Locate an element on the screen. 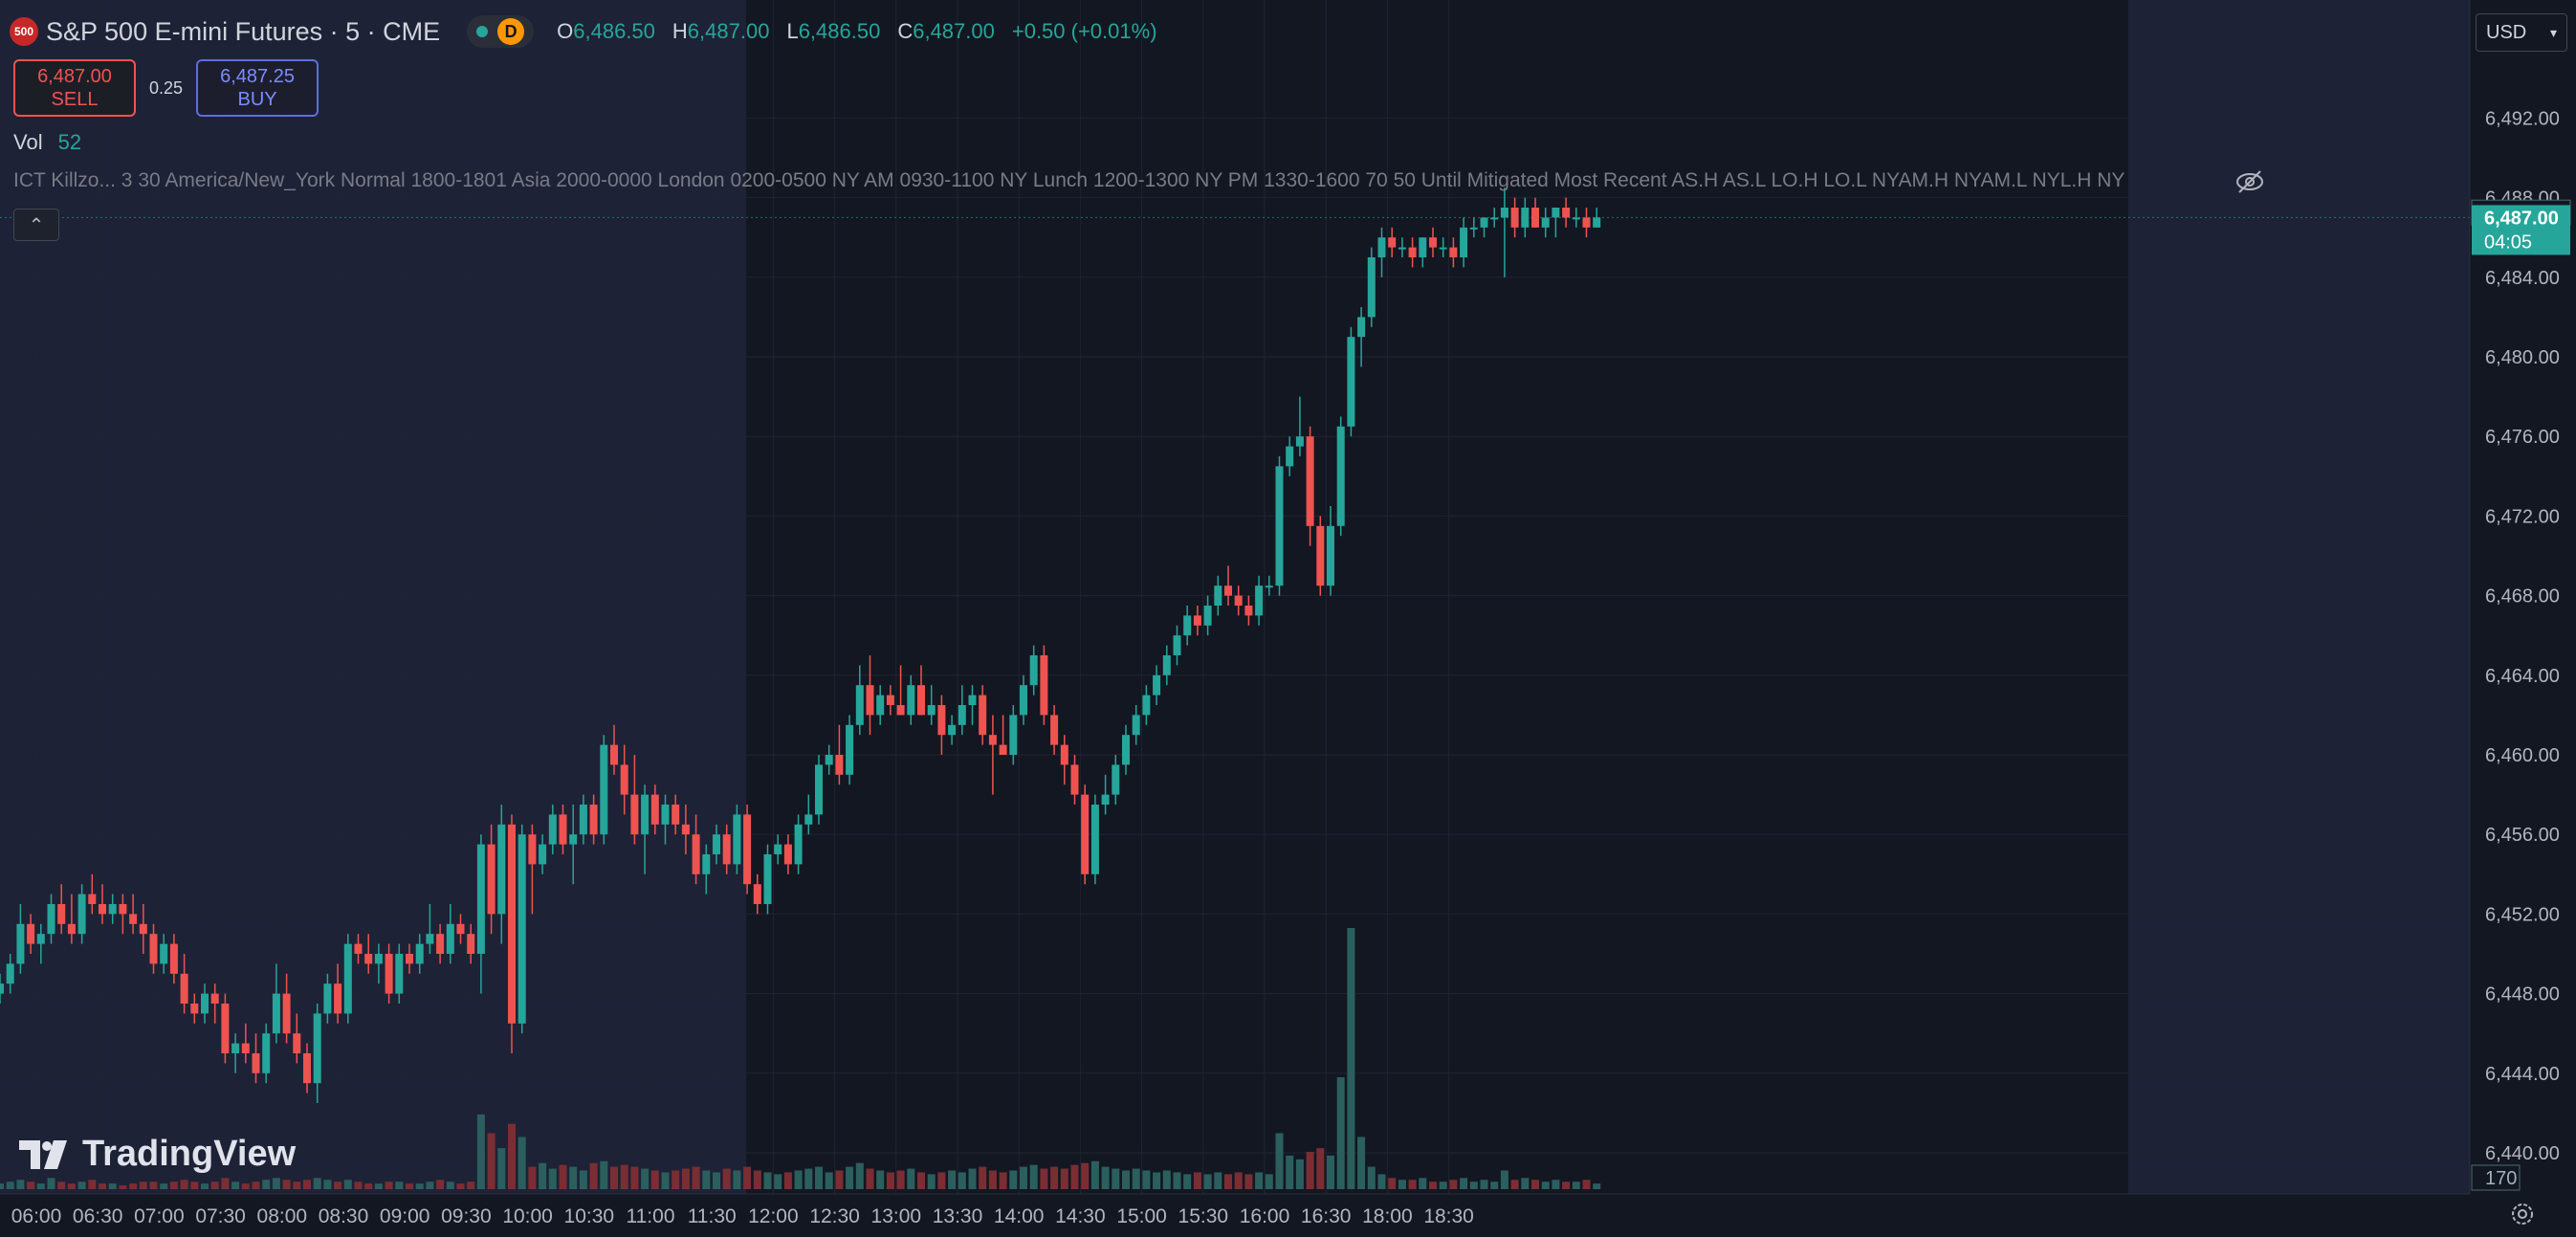 The width and height of the screenshot is (2576, 1237). price-tick-label: 6,456.00 is located at coordinates (2522, 835).